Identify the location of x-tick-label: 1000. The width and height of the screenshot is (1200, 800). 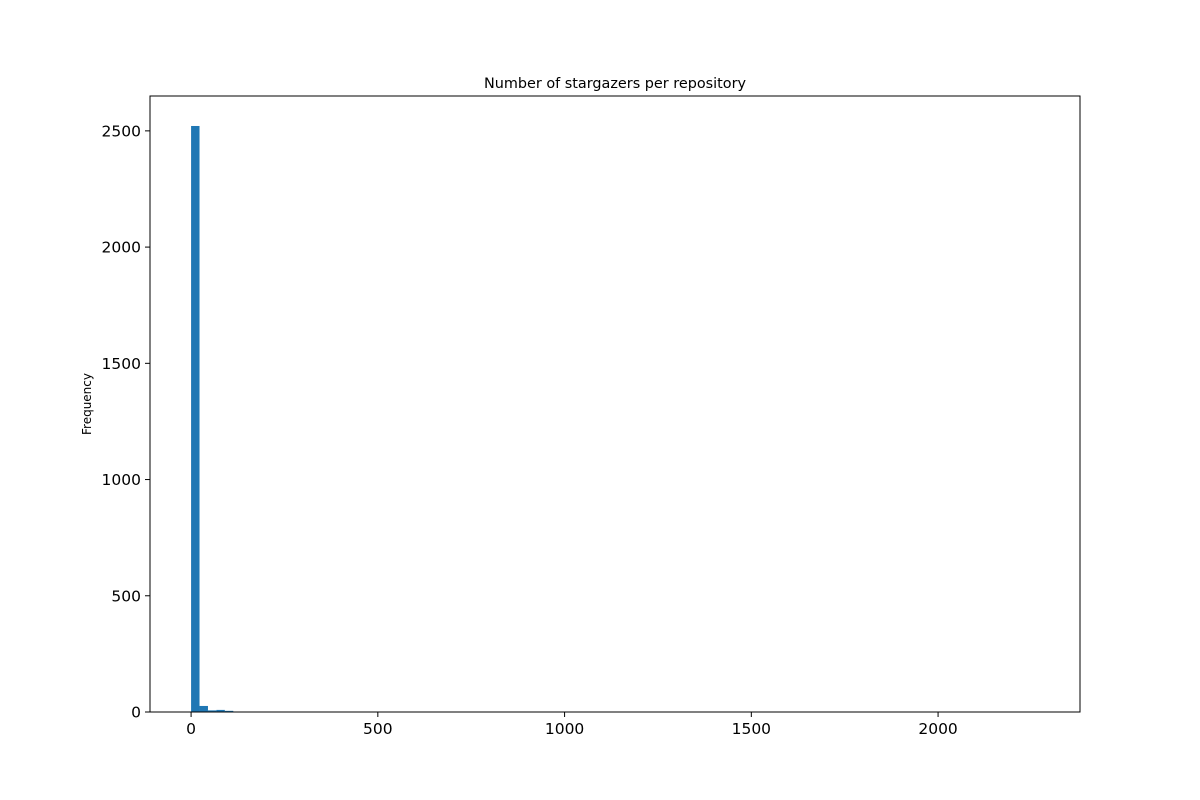
(564, 729).